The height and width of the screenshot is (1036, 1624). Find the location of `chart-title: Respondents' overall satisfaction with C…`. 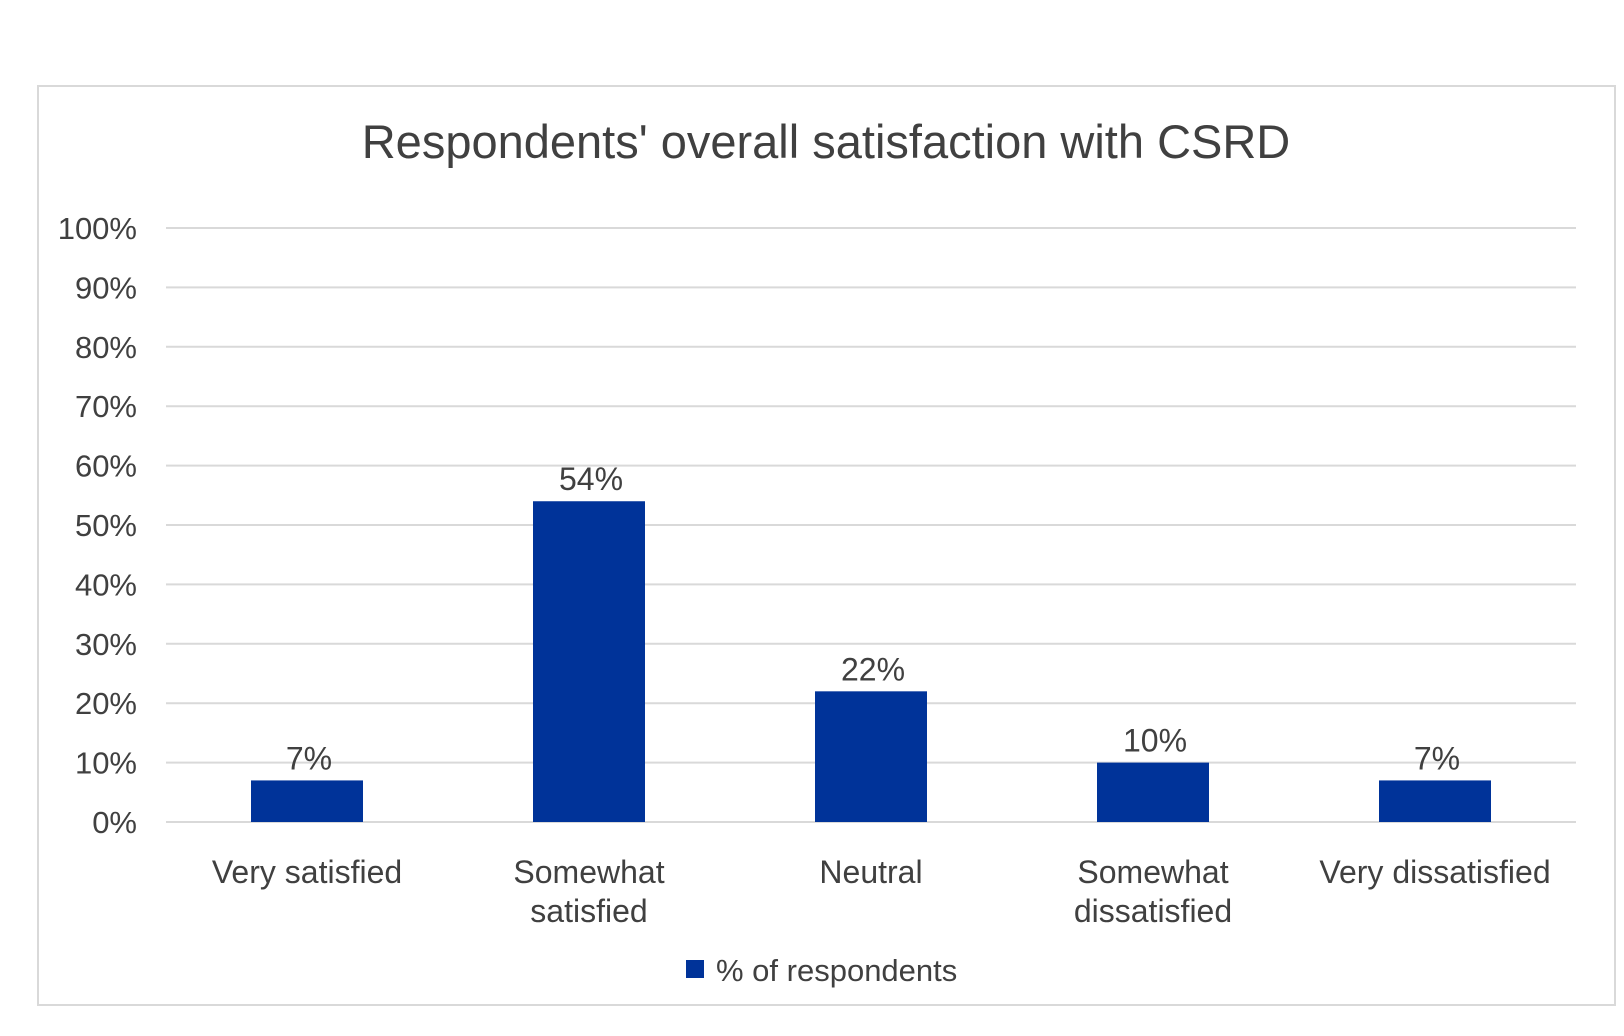

chart-title: Respondents' overall satisfaction with C… is located at coordinates (826, 141).